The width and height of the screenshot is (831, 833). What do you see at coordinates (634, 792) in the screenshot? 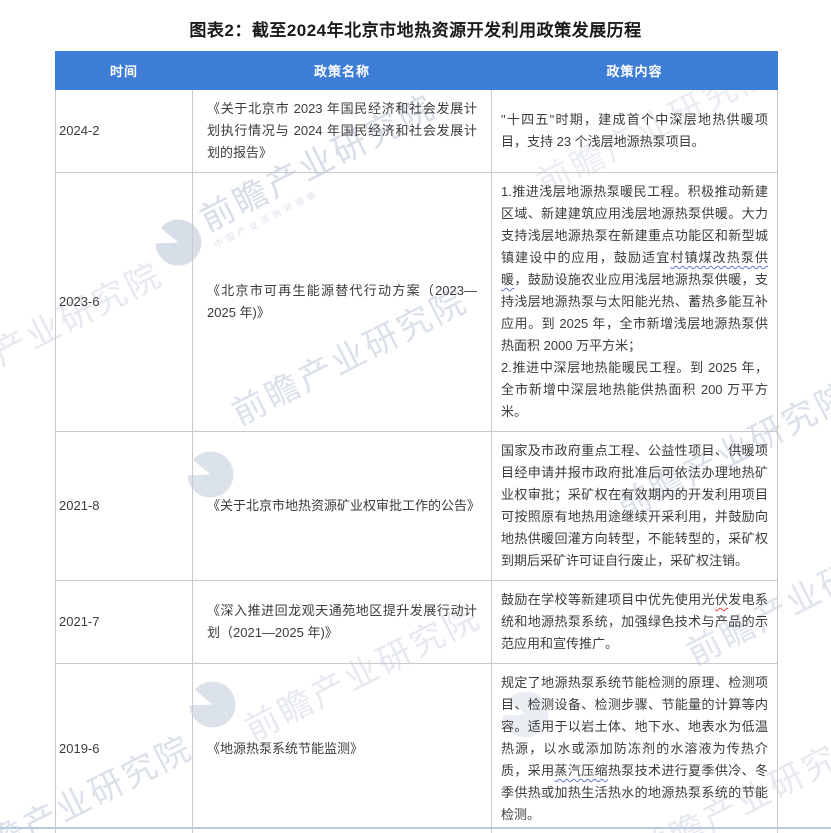
I see `content-segment: 热泵技术进行夏季供冷、冬季供热或加热生活热水的地源热泵系统的节能检测。` at bounding box center [634, 792].